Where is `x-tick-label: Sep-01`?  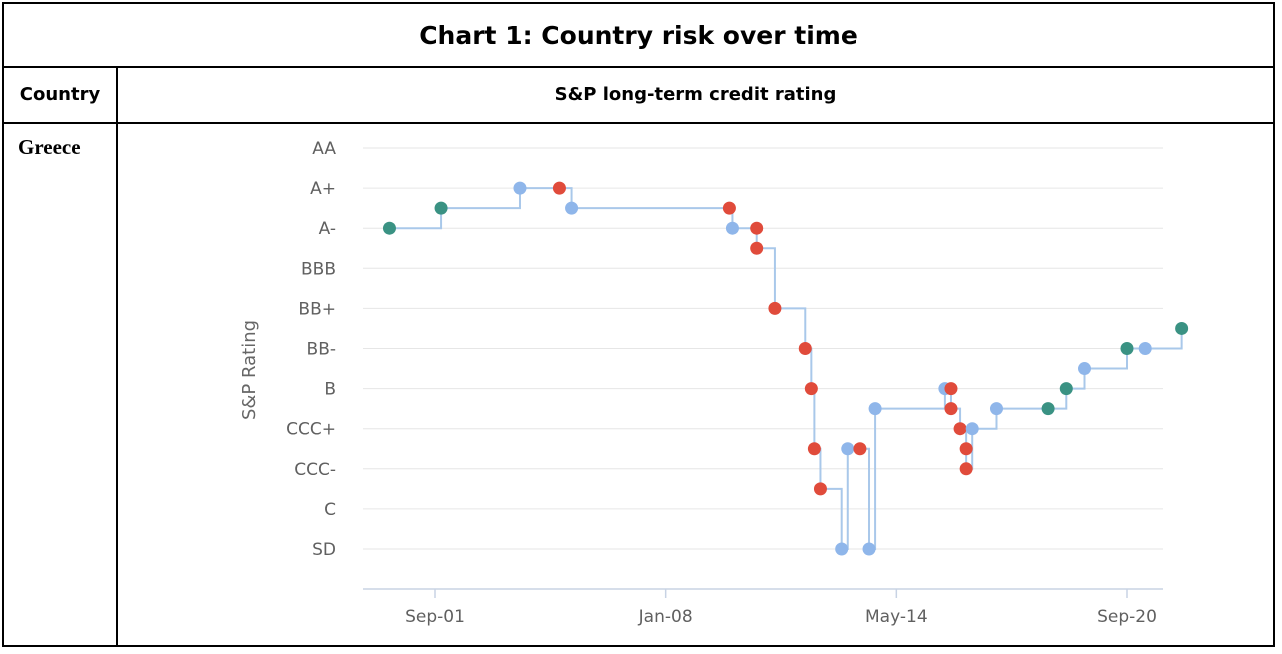
x-tick-label: Sep-01 is located at coordinates (435, 617).